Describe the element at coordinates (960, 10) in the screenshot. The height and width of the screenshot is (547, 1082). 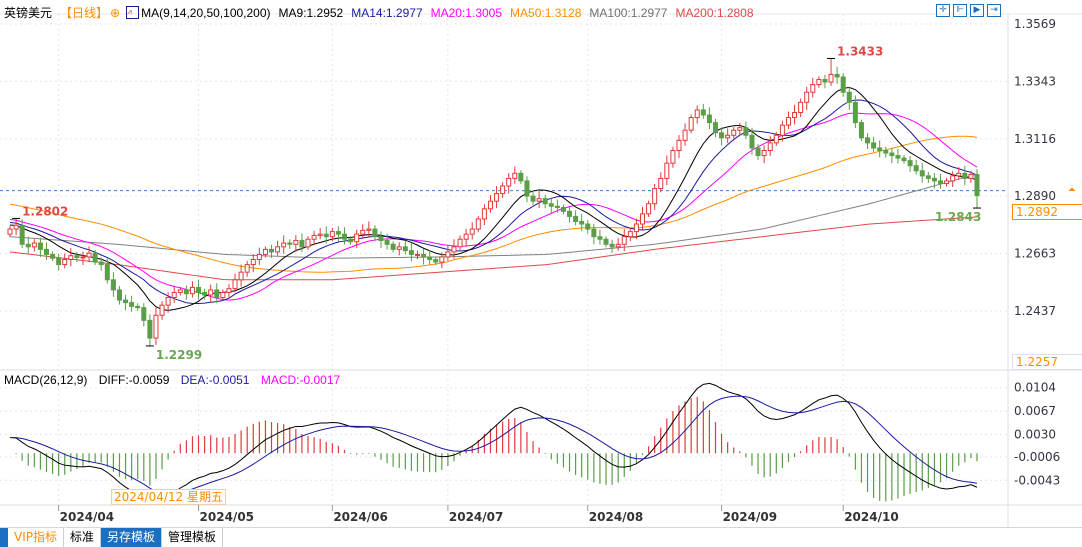
I see `range-icon: ⊩` at that location.